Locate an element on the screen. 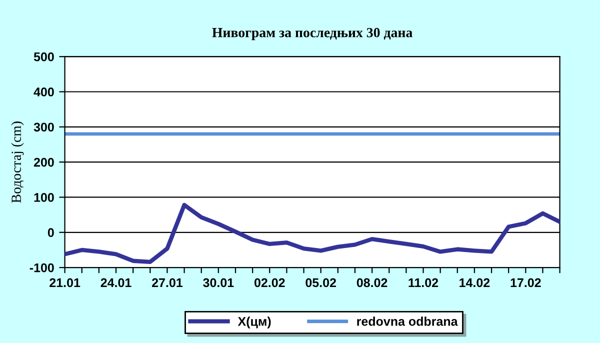 The width and height of the screenshot is (600, 343). x-tick-label: 24.01 is located at coordinates (116, 283).